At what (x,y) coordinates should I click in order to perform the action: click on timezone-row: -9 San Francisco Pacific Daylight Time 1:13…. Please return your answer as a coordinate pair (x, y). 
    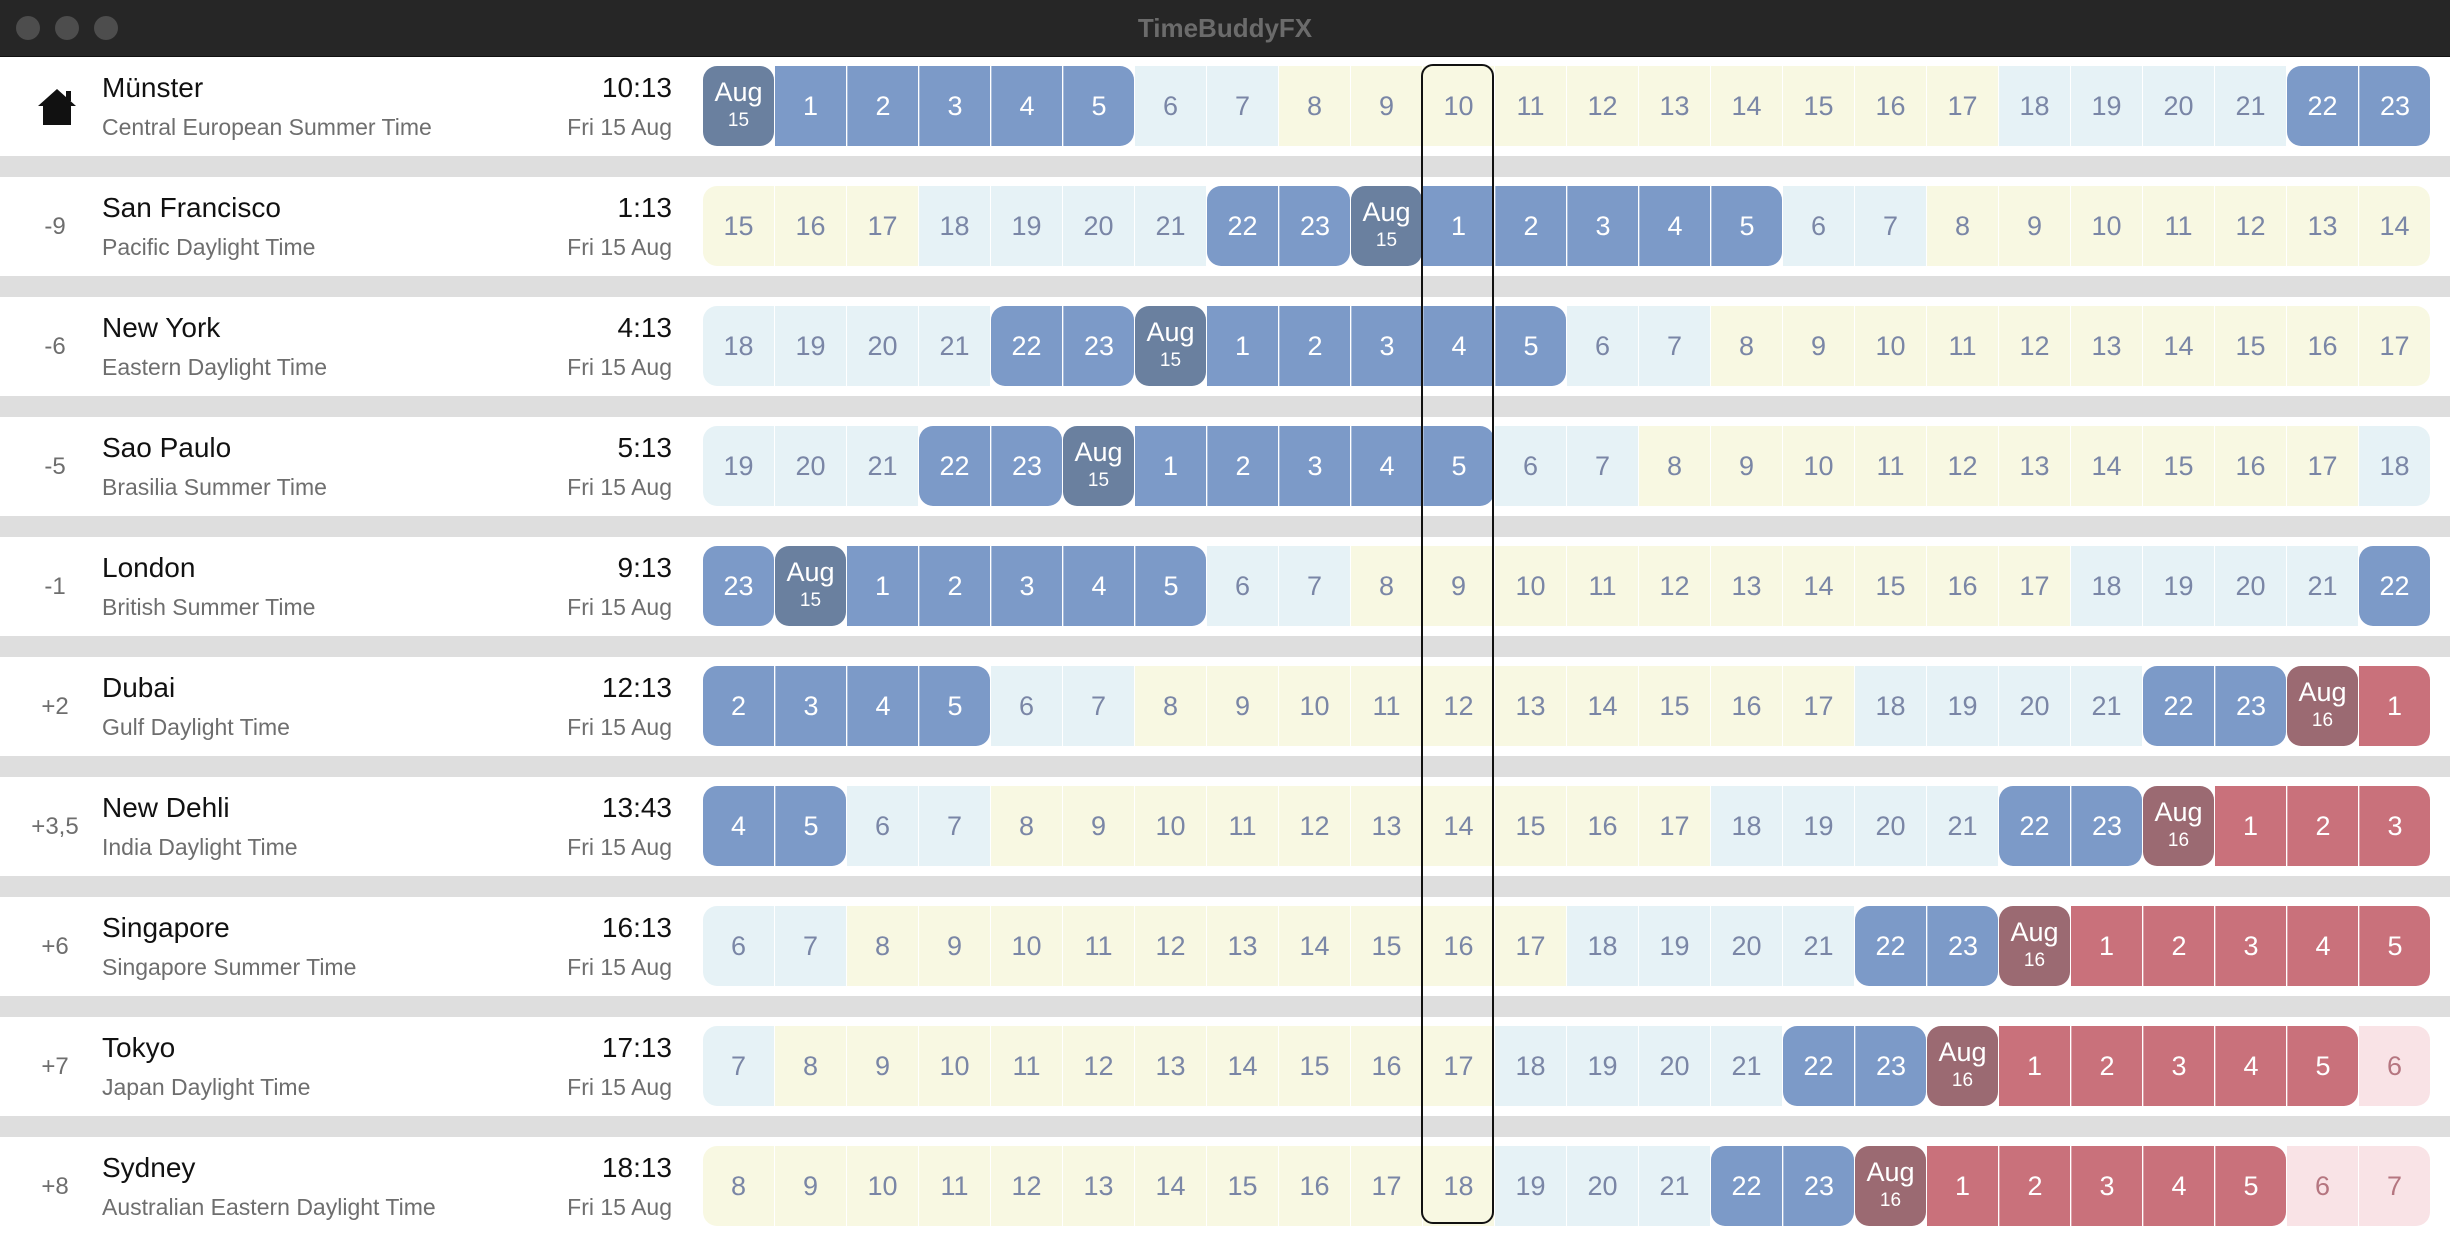
    Looking at the image, I should click on (1225, 226).